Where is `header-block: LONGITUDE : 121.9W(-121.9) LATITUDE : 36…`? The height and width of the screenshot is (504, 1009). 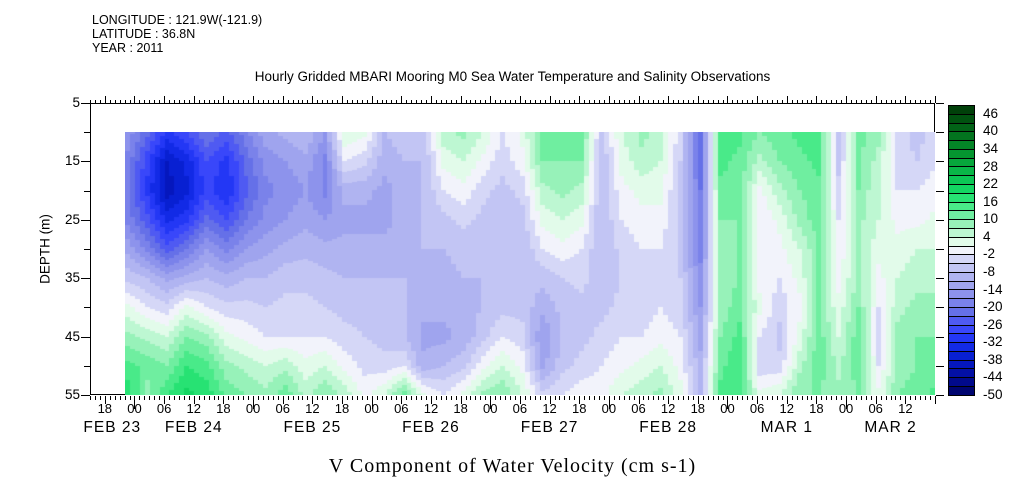
header-block: LONGITUDE : 121.9W(-121.9) LATITUDE : 36… is located at coordinates (177, 34).